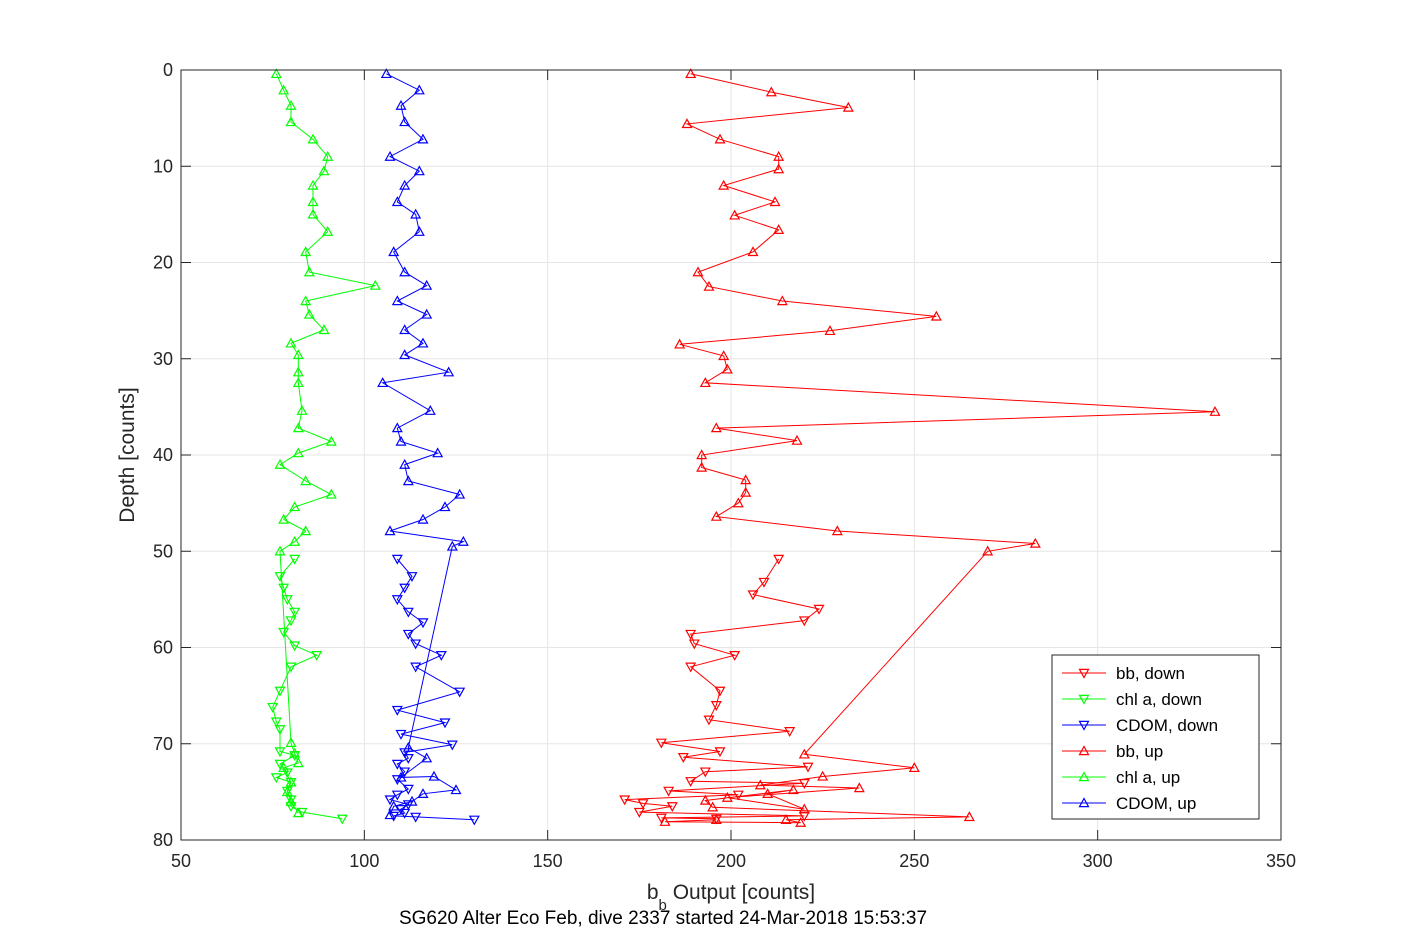 This screenshot has width=1417, height=945. I want to click on x-tick-label: 300, so click(1098, 861).